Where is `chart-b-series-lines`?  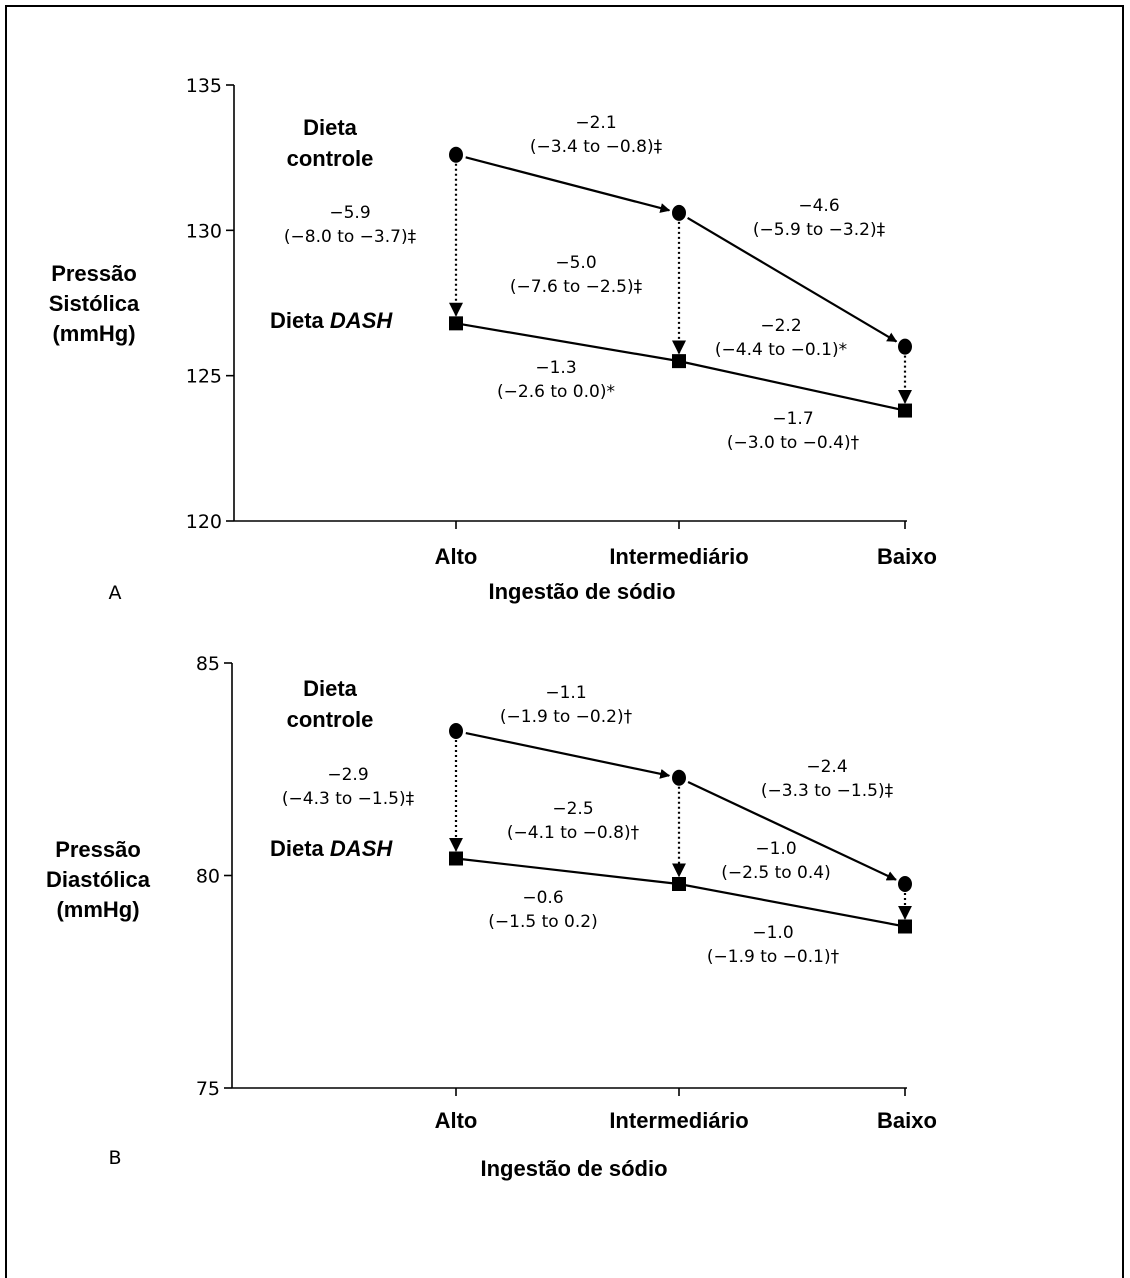 chart-b-series-lines is located at coordinates (680, 829).